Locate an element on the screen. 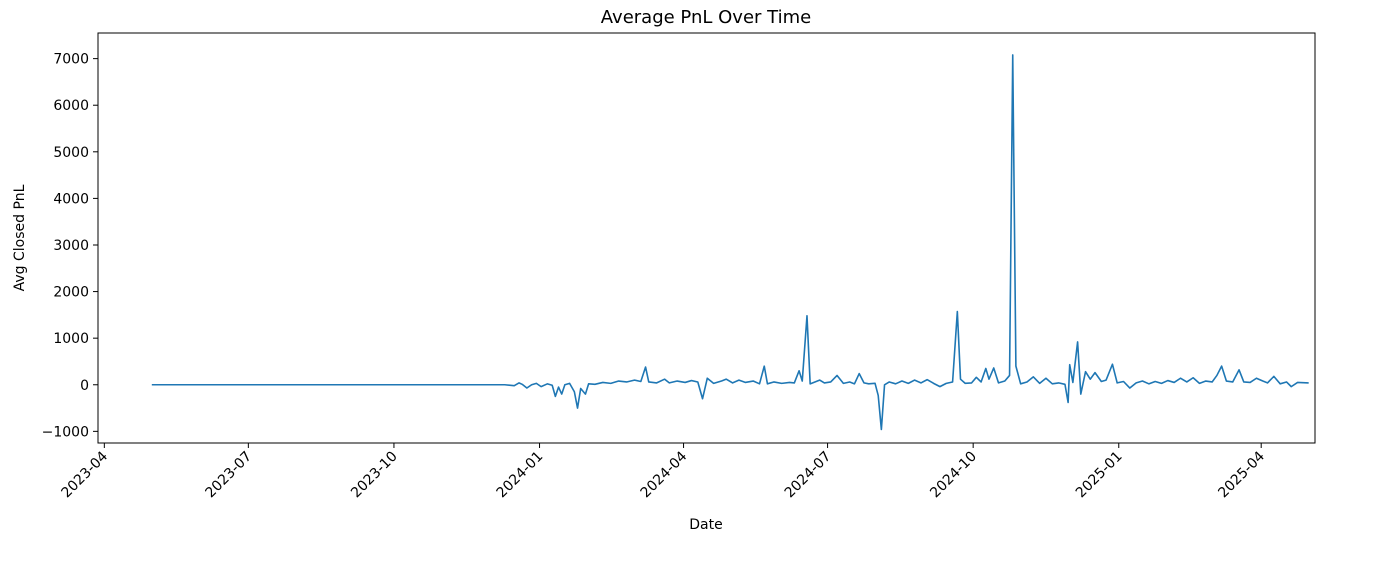 The height and width of the screenshot is (561, 1386). chart-title: Average PnL Over Time is located at coordinates (706, 17).